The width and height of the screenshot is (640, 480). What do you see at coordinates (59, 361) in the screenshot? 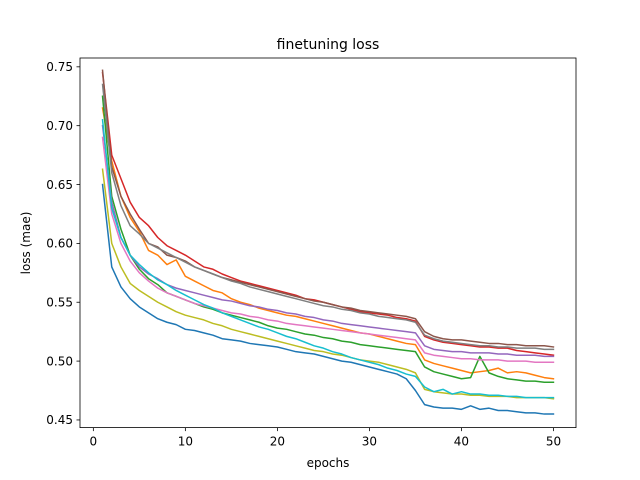
I see `y-tick-label-1: 0.50` at bounding box center [59, 361].